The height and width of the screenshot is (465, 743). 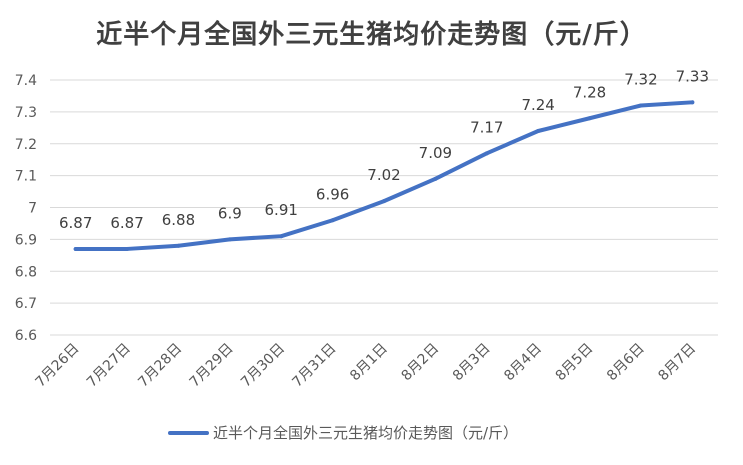 What do you see at coordinates (537, 105) in the screenshot?
I see `data-label: 7.24` at bounding box center [537, 105].